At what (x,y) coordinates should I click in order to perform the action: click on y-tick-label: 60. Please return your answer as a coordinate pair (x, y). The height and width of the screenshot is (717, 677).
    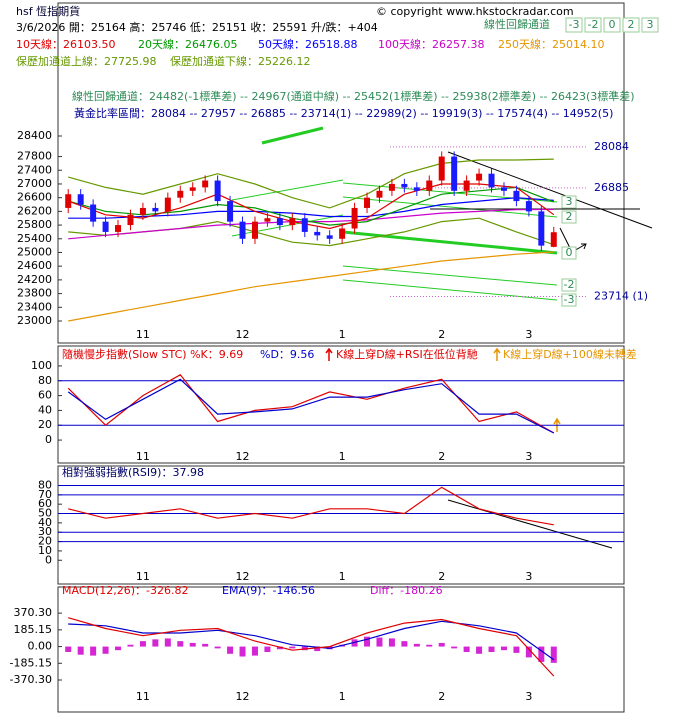
    Looking at the image, I should click on (45, 395).